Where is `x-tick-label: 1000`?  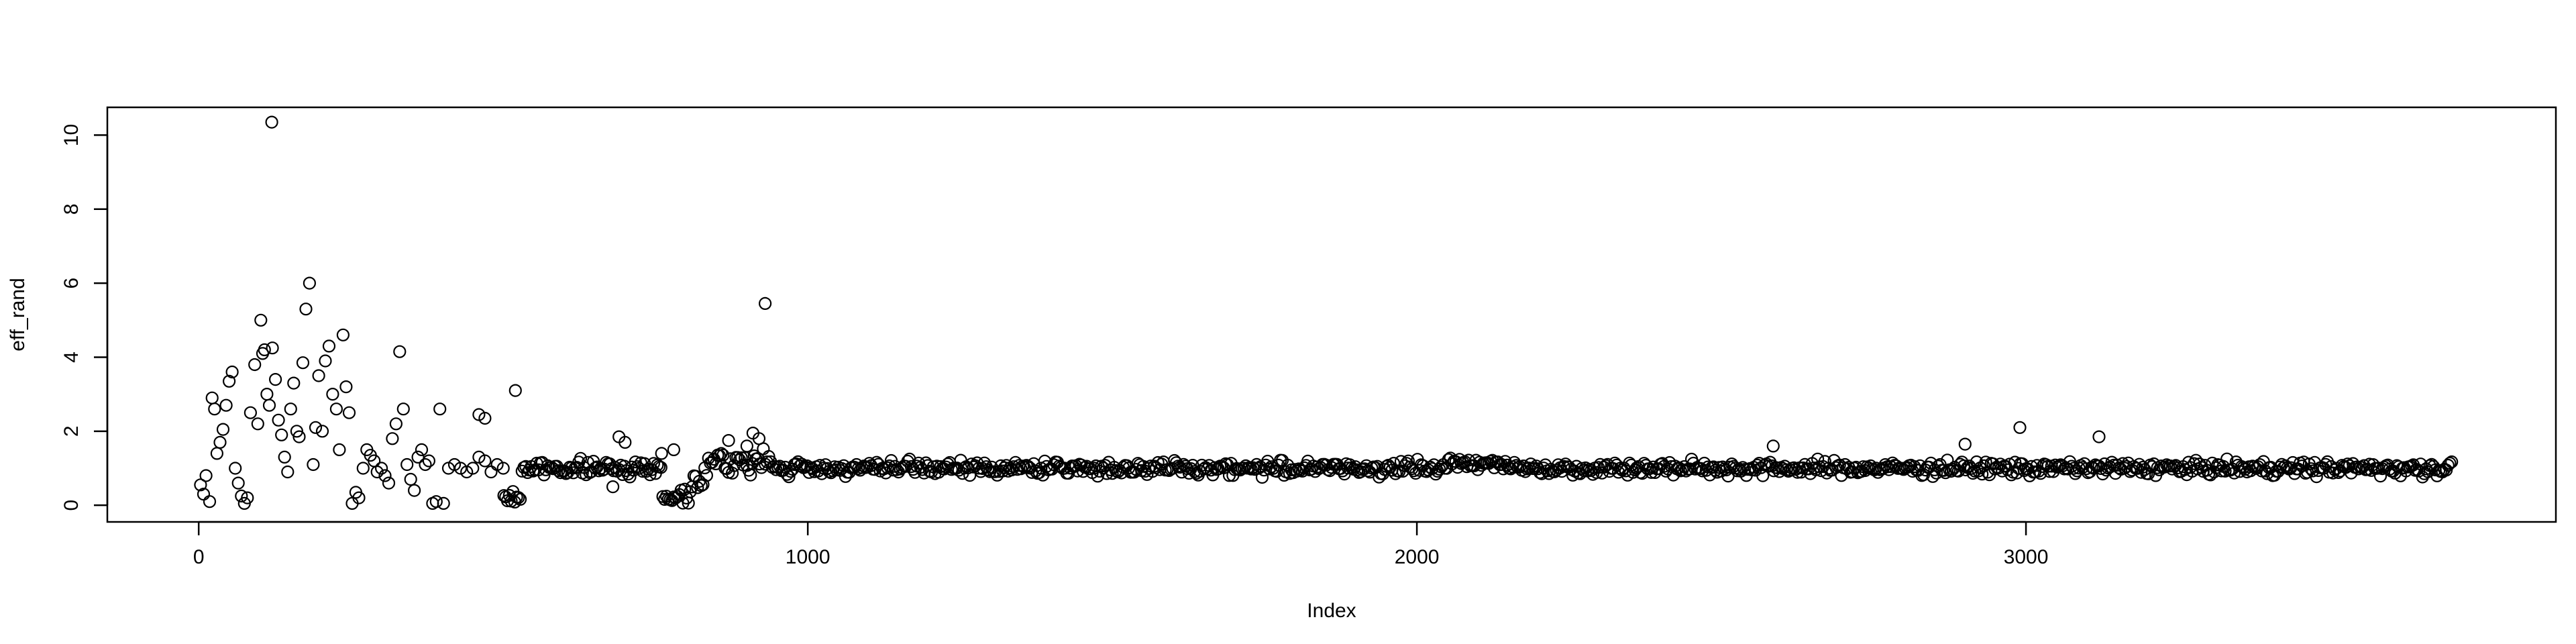
x-tick-label: 1000 is located at coordinates (808, 557).